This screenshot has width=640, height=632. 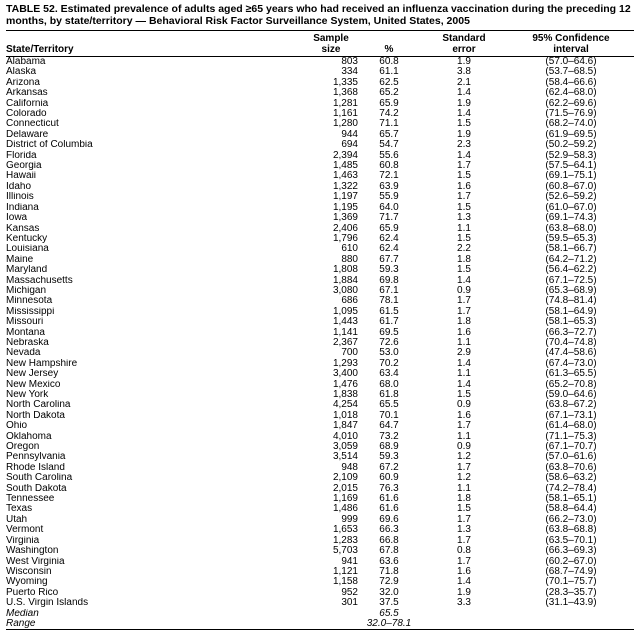 What do you see at coordinates (464, 72) in the screenshot?
I see `cell-standard-error: 3.8` at bounding box center [464, 72].